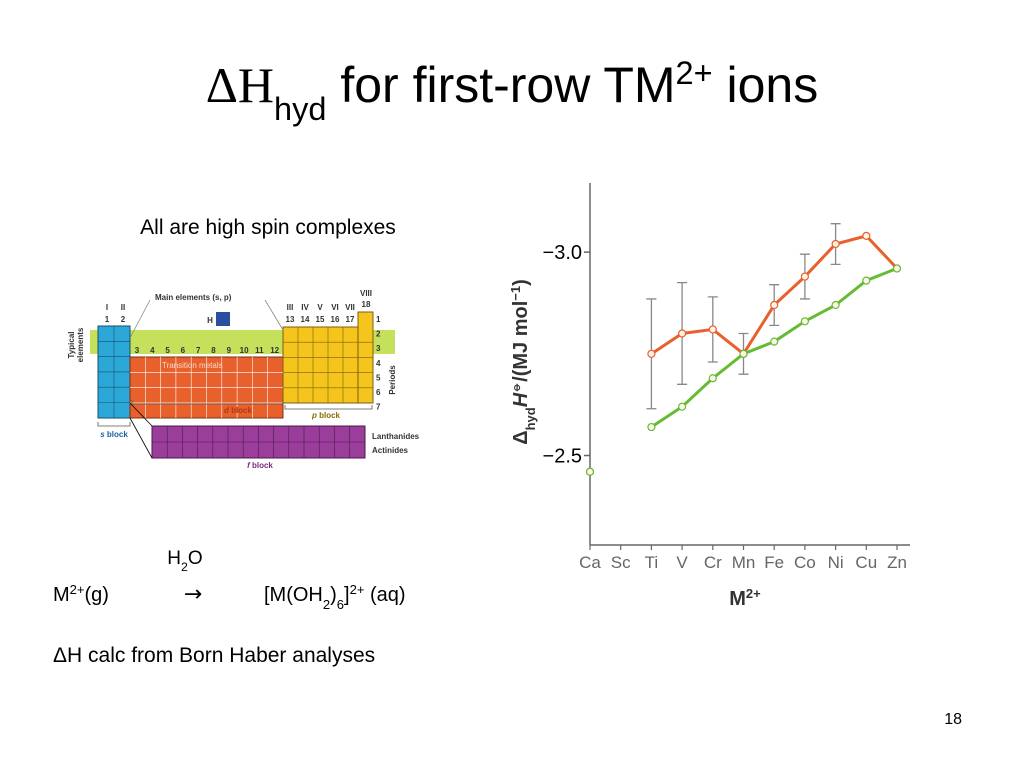 The height and width of the screenshot is (768, 1024). I want to click on group-number: 12, so click(274, 350).